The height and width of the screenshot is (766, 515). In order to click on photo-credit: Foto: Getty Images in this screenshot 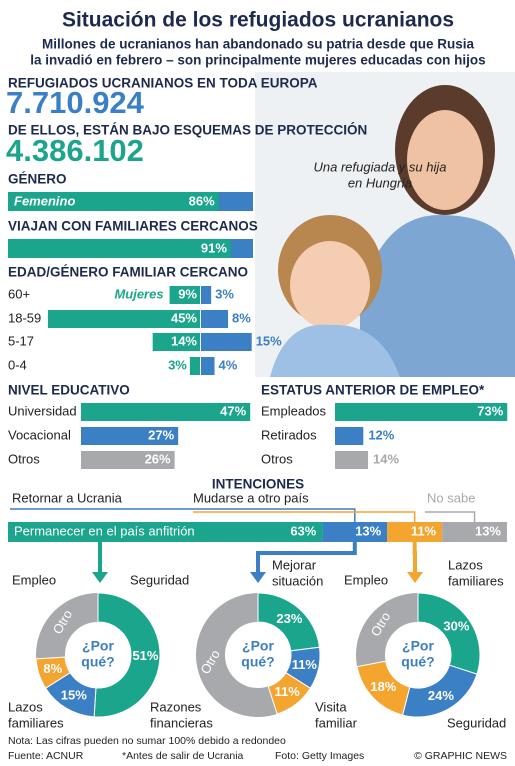, I will do `click(319, 756)`.